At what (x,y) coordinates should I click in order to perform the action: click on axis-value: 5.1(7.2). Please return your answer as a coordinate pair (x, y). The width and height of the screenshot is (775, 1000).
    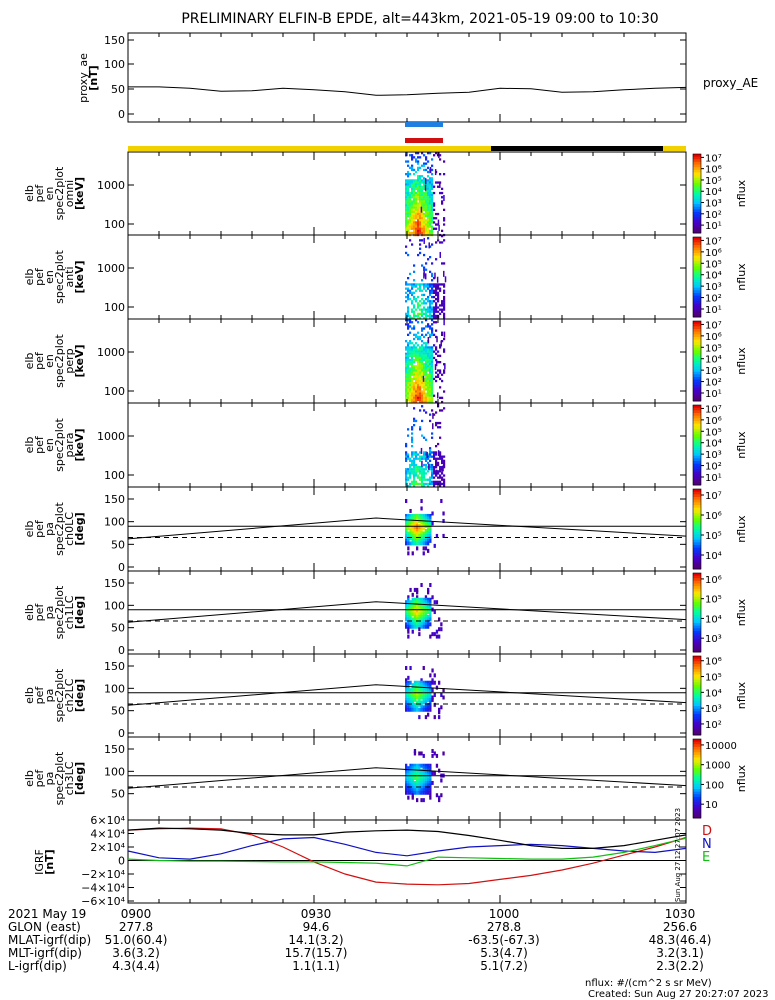
    Looking at the image, I should click on (504, 966).